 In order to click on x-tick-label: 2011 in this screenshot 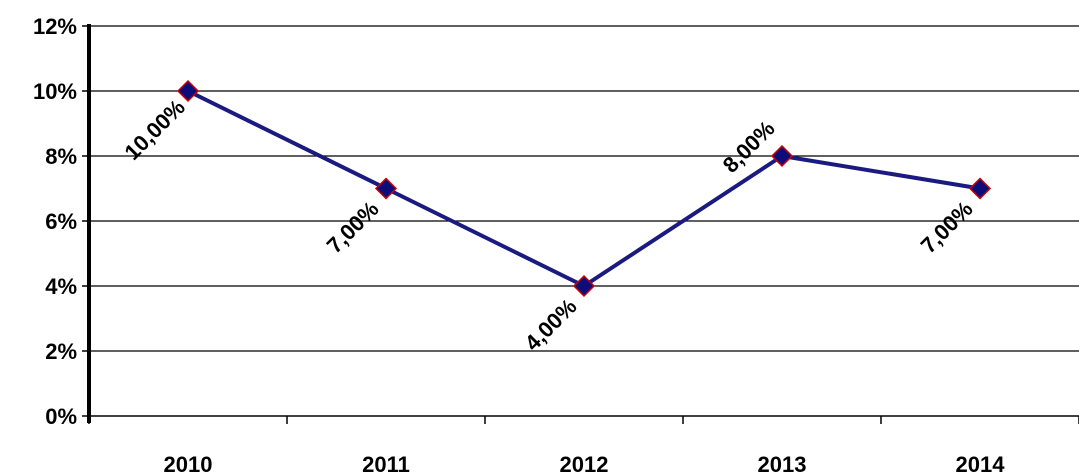, I will do `click(386, 463)`.